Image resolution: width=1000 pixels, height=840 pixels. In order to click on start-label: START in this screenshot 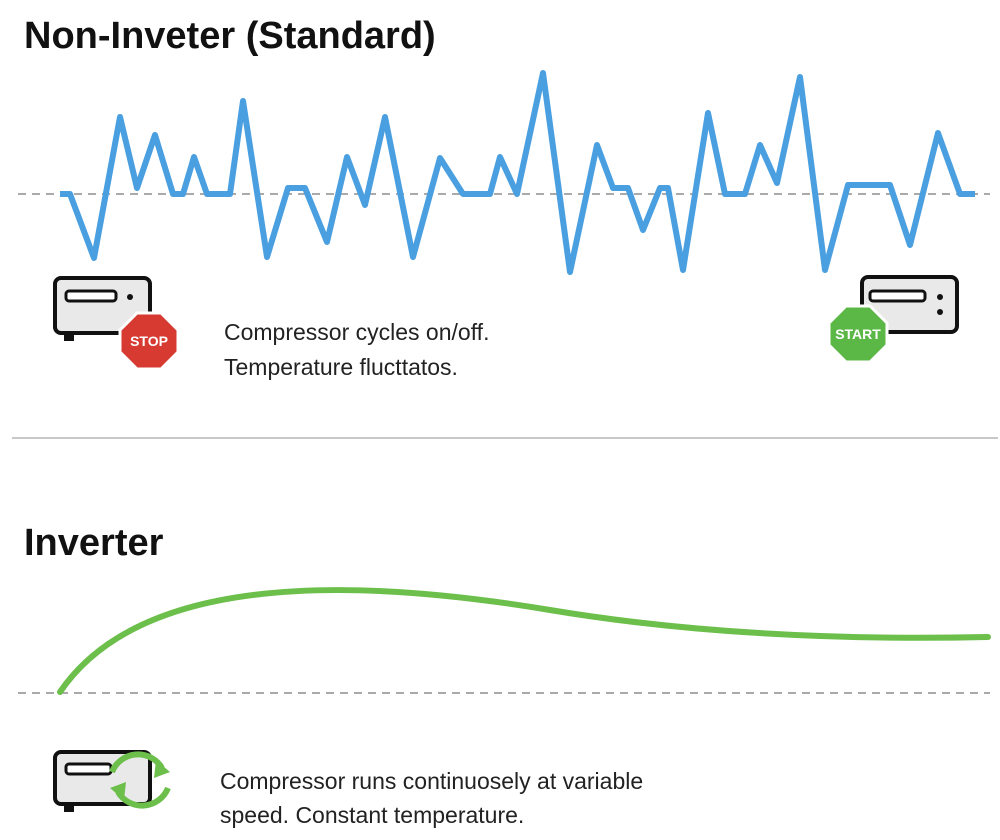, I will do `click(858, 334)`.